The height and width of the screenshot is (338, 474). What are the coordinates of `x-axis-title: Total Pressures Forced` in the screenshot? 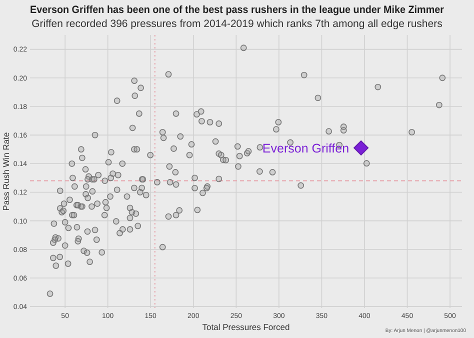 It's located at (246, 327).